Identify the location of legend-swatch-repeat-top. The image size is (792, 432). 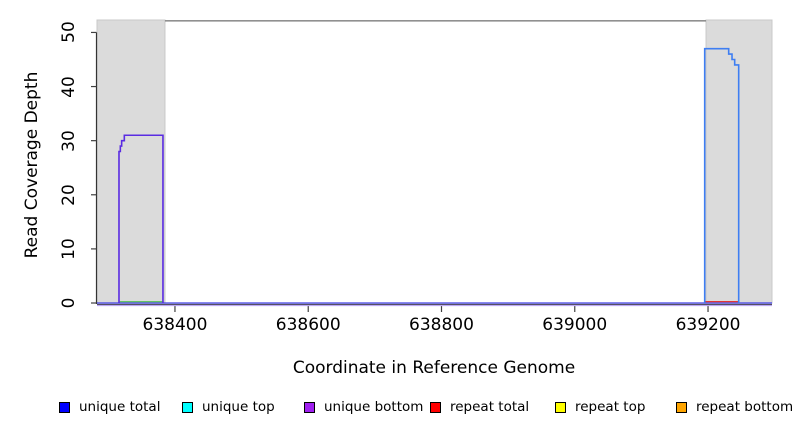
(560, 407).